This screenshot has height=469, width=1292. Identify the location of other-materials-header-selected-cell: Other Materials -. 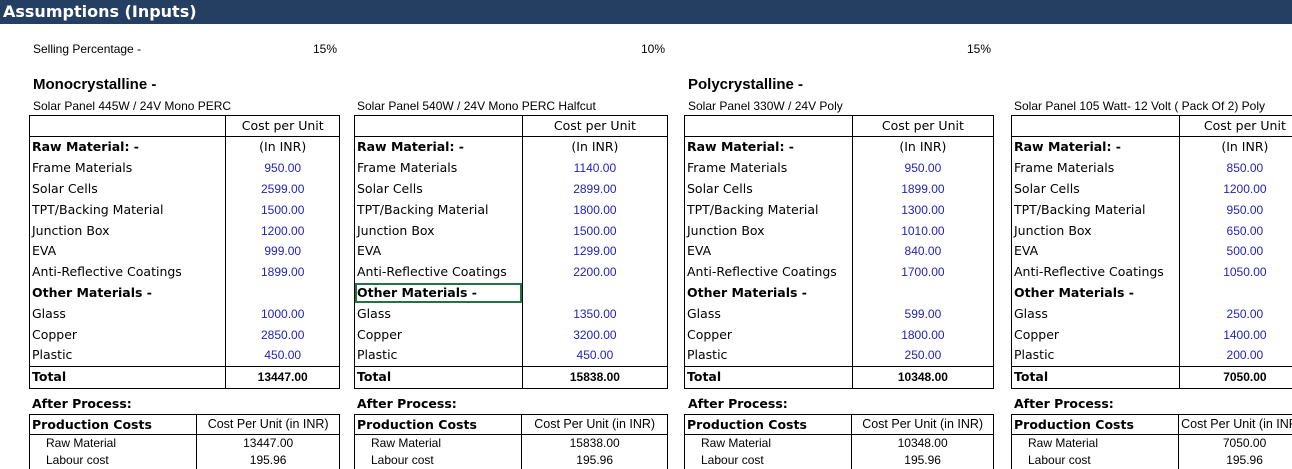
(438, 293).